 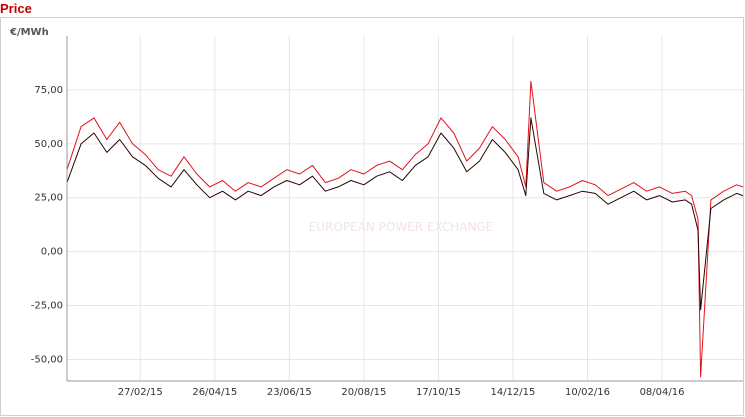 I want to click on y-tick-label: 25,00, so click(x=48, y=198).